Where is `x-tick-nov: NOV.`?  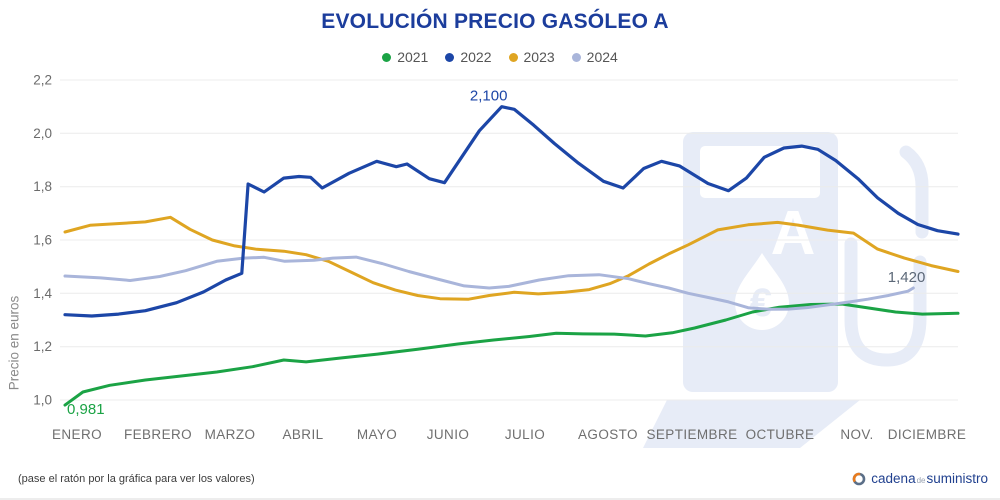 x-tick-nov: NOV. is located at coordinates (856, 434).